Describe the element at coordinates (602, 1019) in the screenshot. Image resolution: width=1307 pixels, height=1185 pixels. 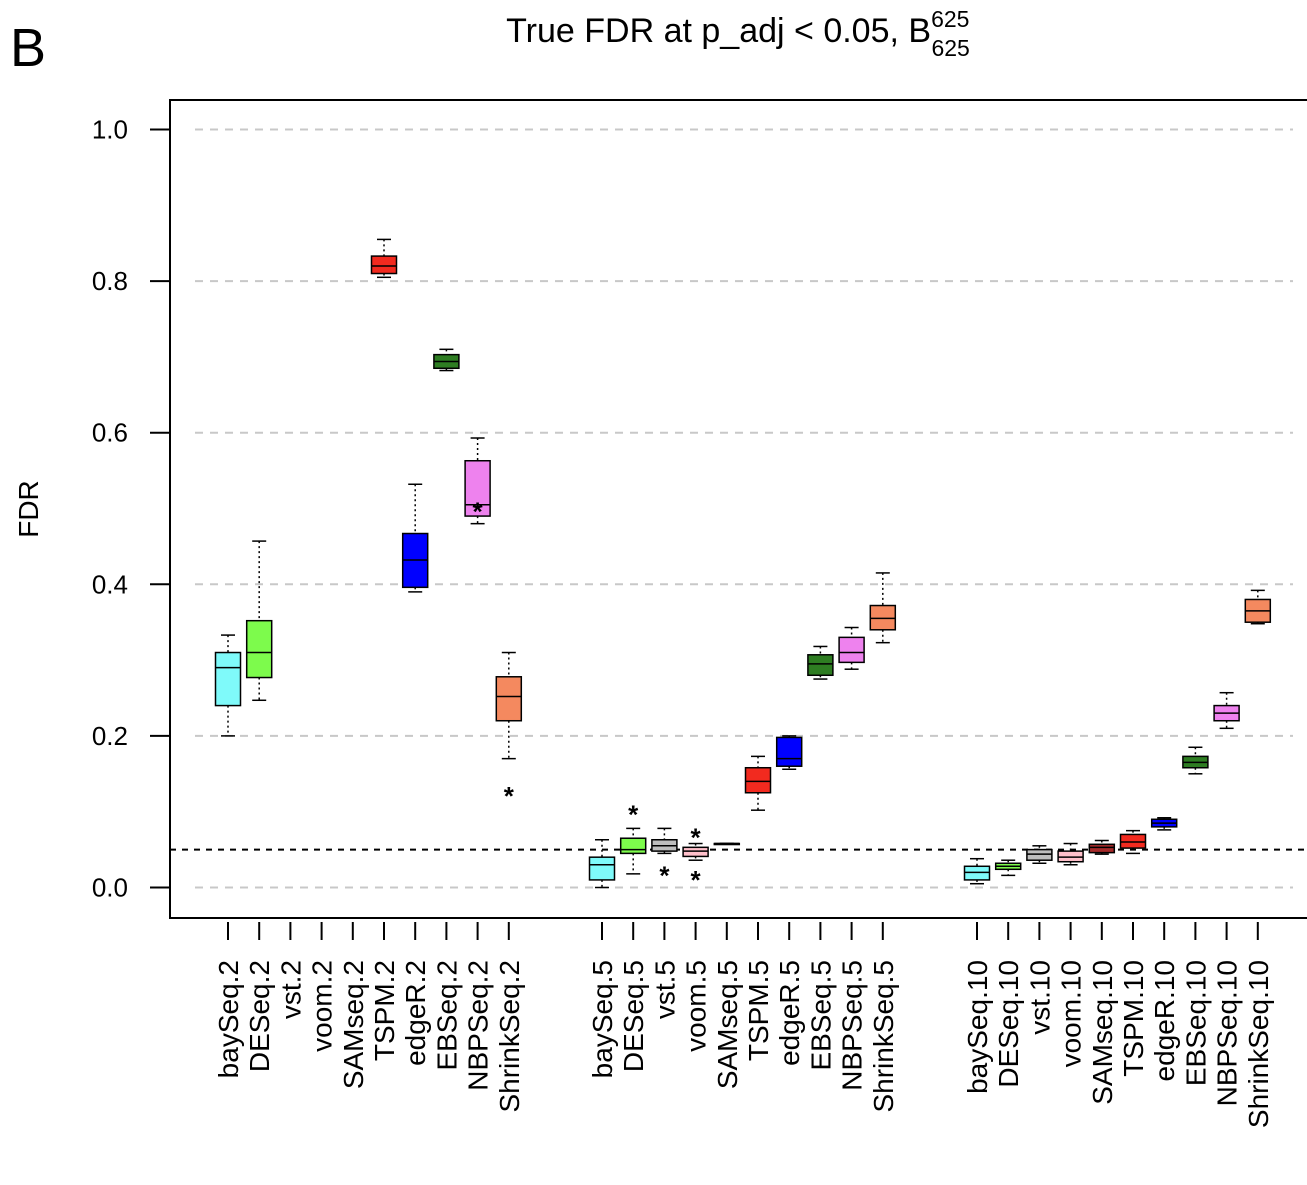
I see `x-category-label: baySeq.5` at that location.